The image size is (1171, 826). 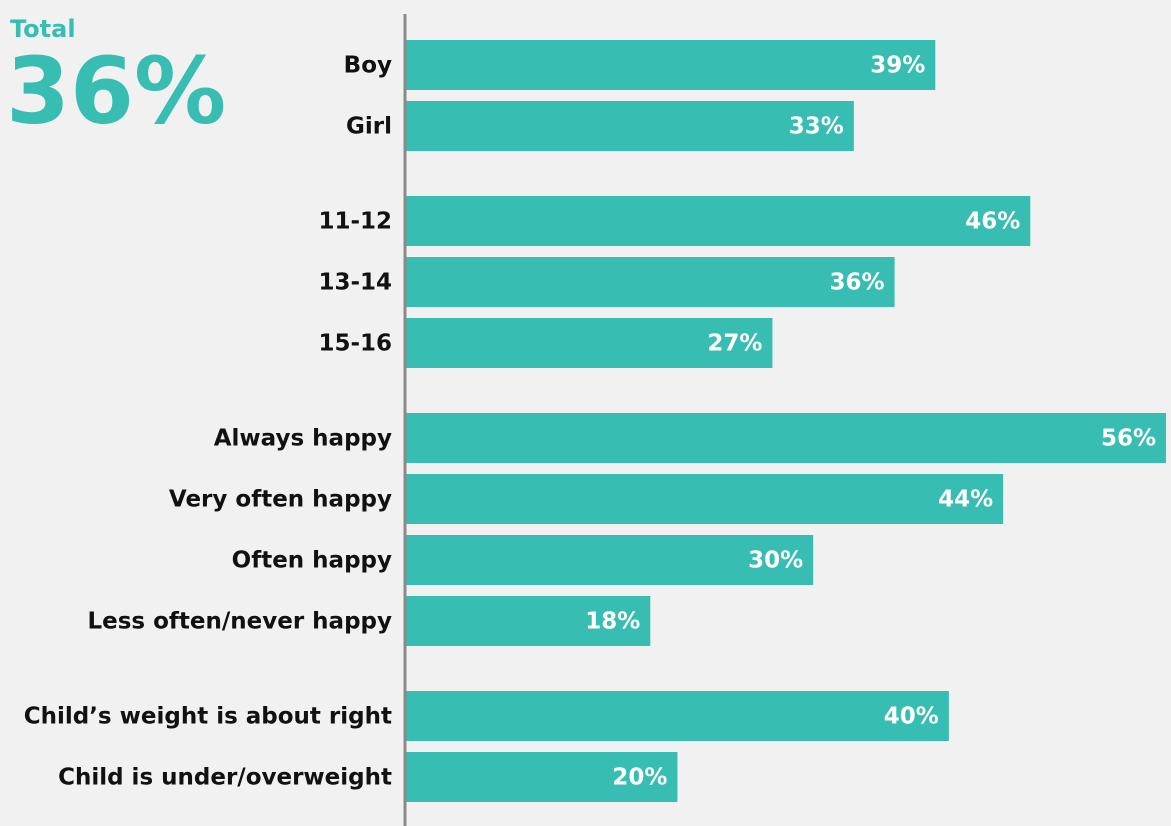 I want to click on category-label: 11-12, so click(x=355, y=222).